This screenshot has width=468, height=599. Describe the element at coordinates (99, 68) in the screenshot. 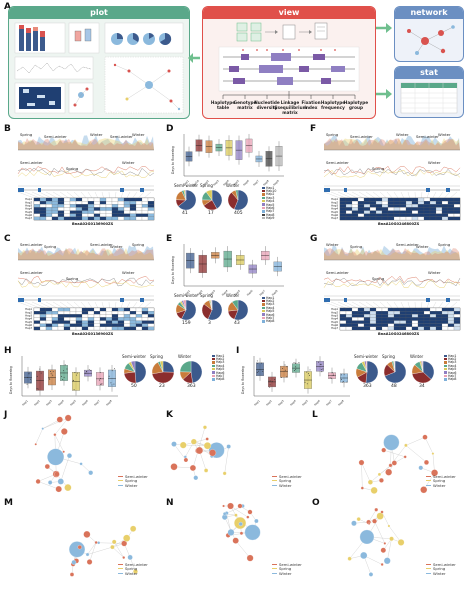

I see `plot-thumbnails` at that location.